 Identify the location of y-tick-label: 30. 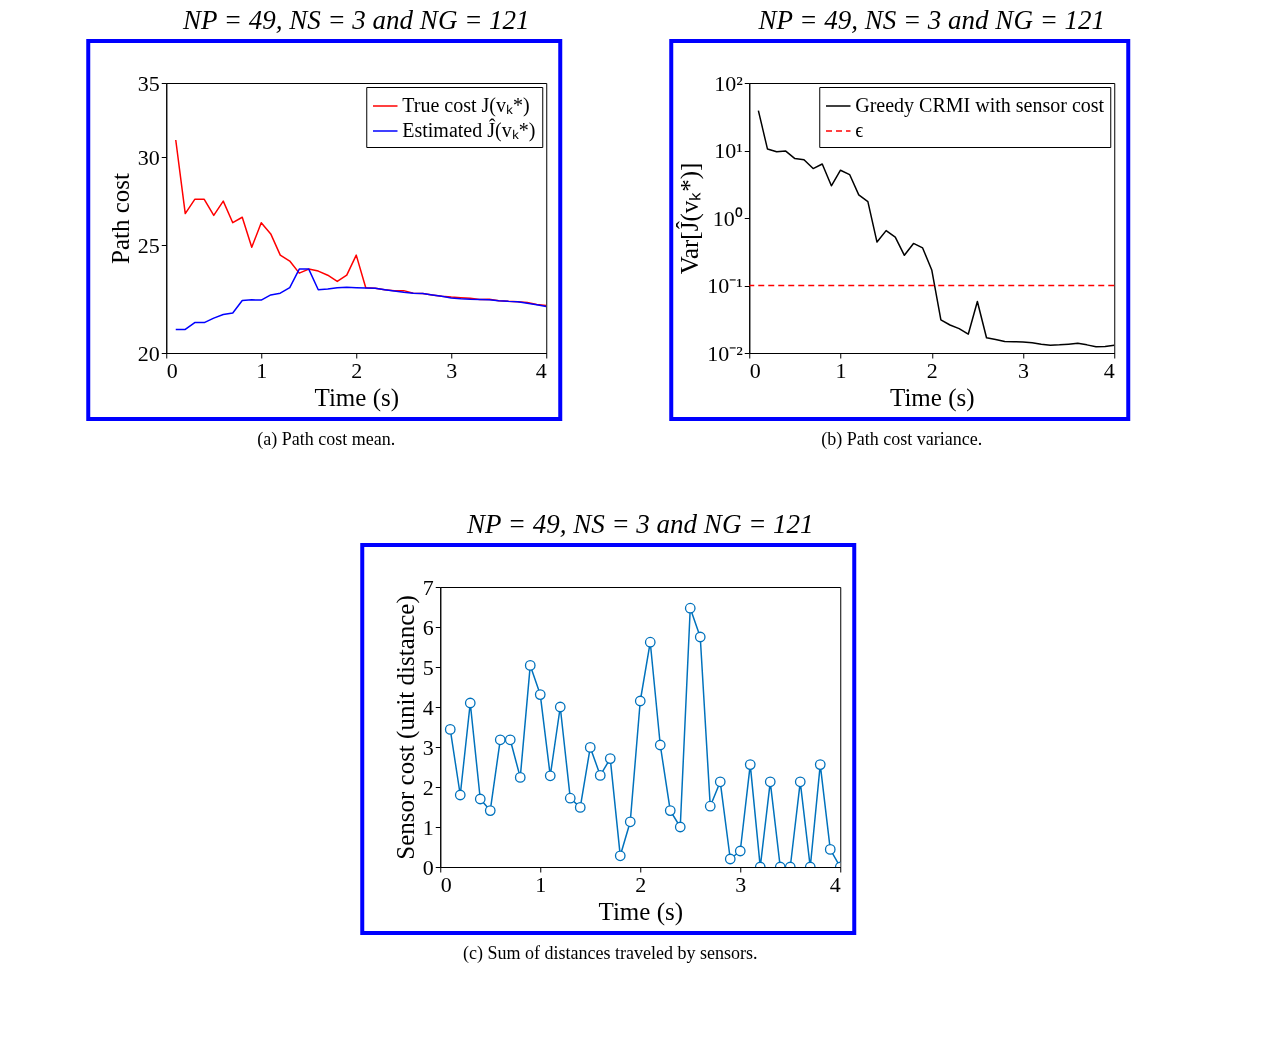
(148, 157).